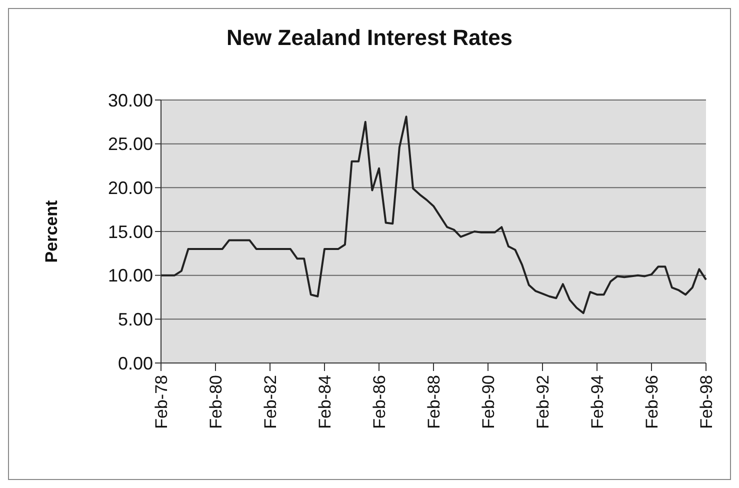  I want to click on x-tick-label: Feb-86, so click(379, 402).